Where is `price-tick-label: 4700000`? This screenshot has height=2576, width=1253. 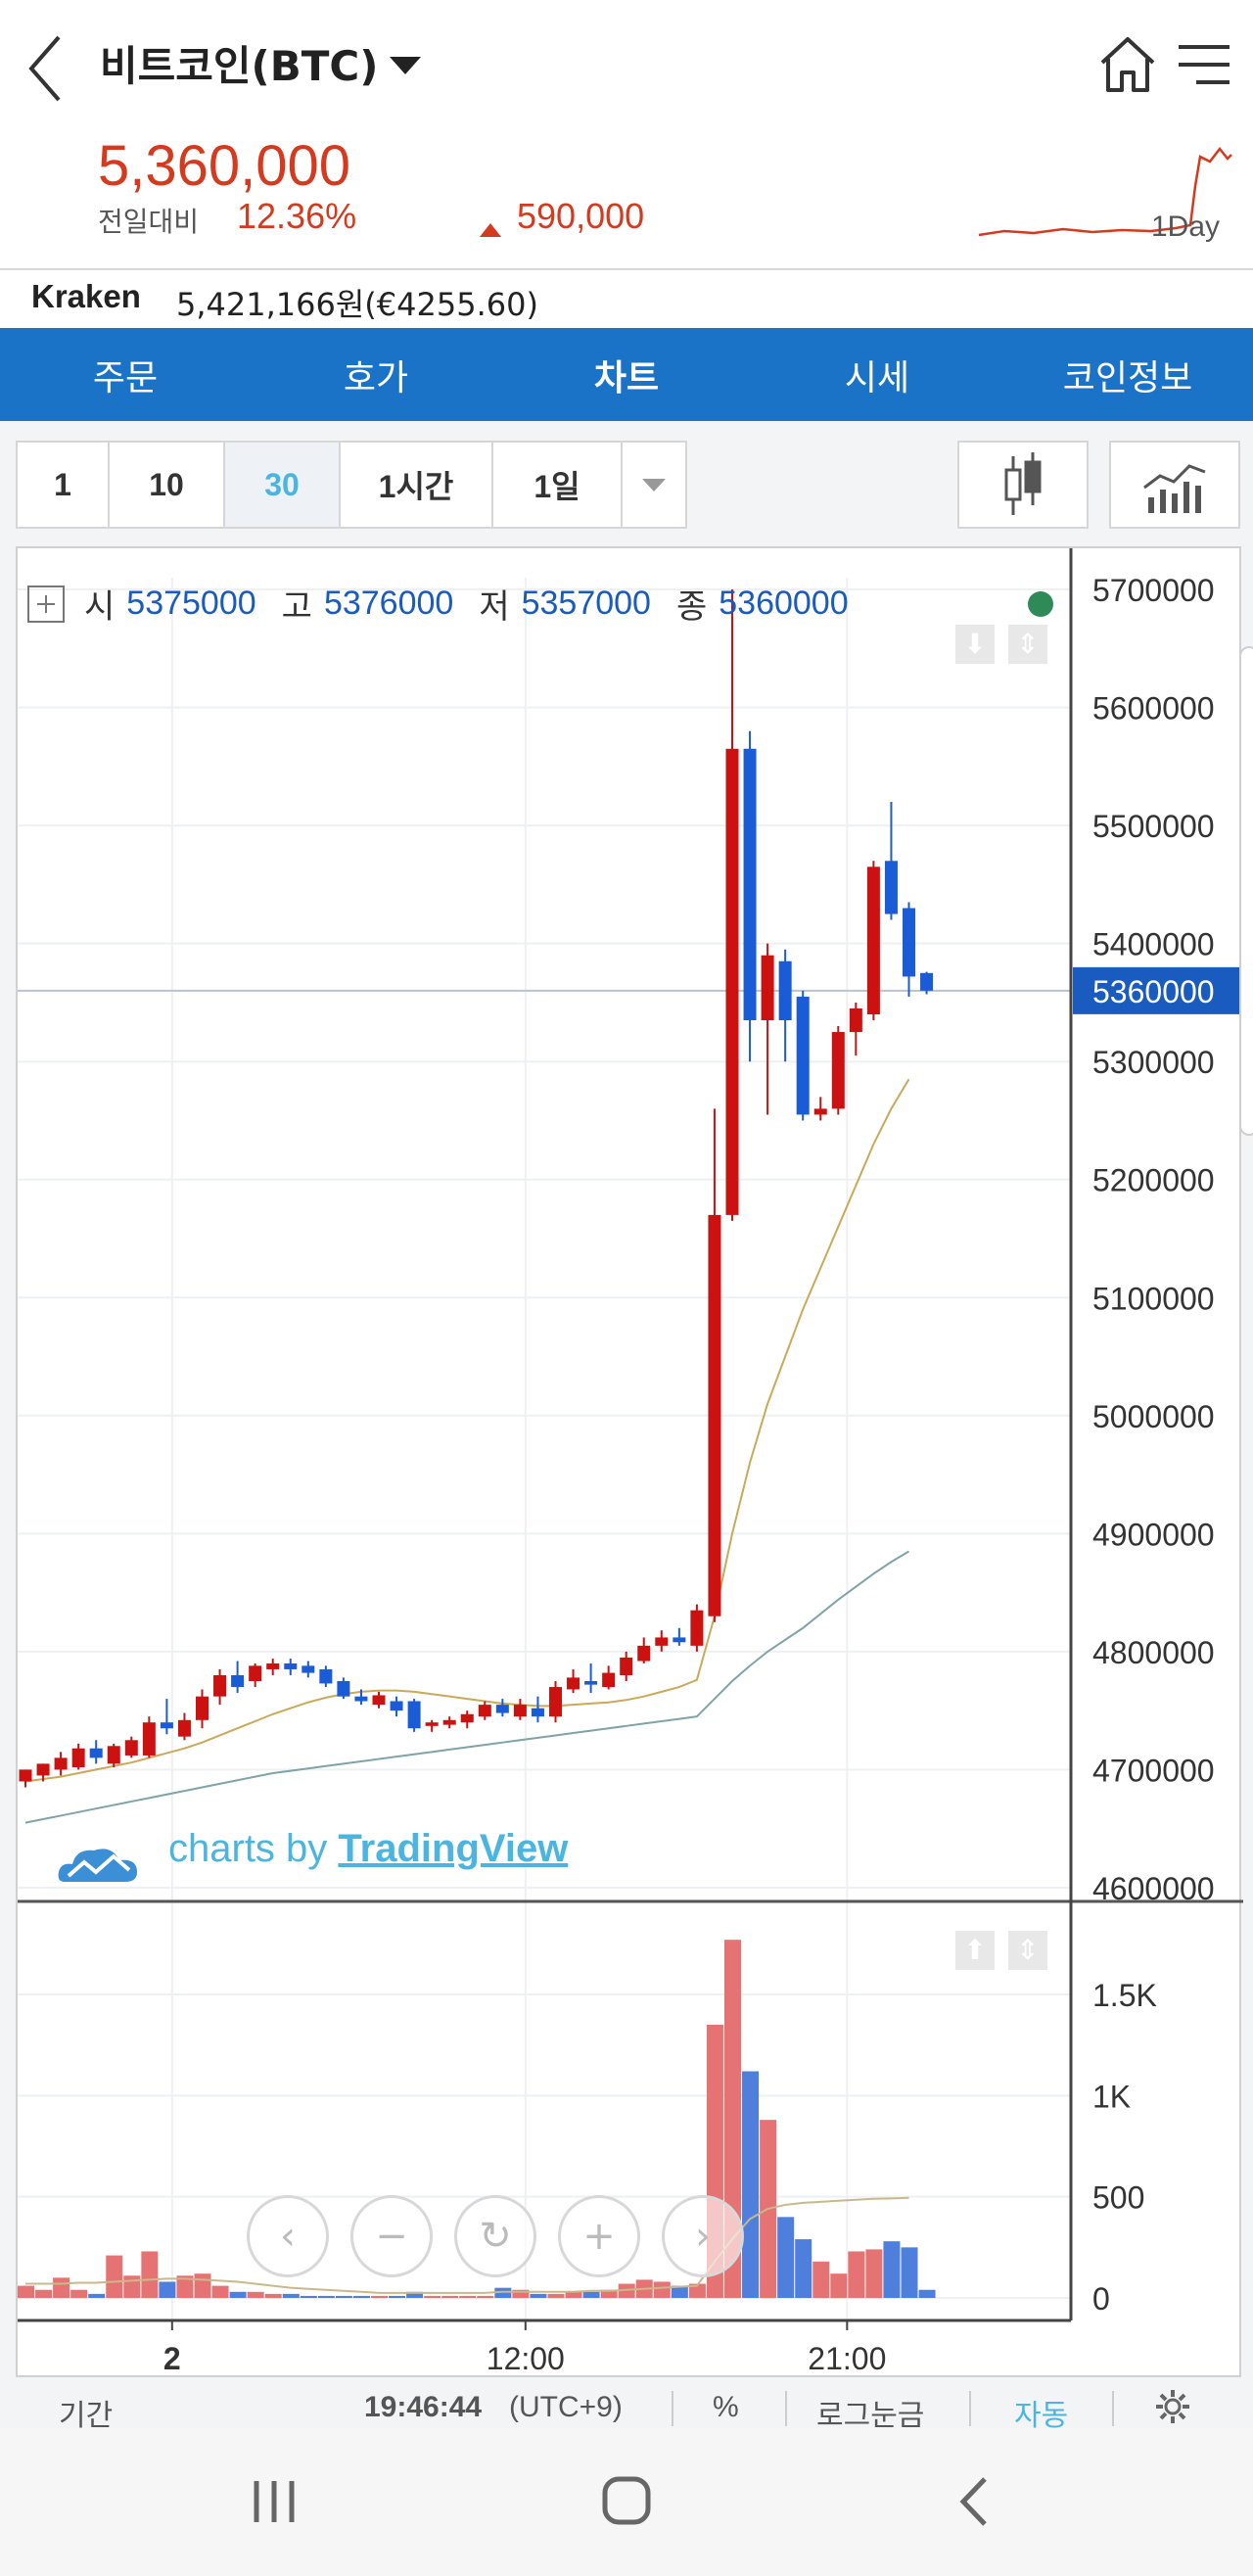
price-tick-label: 4700000 is located at coordinates (1153, 1770).